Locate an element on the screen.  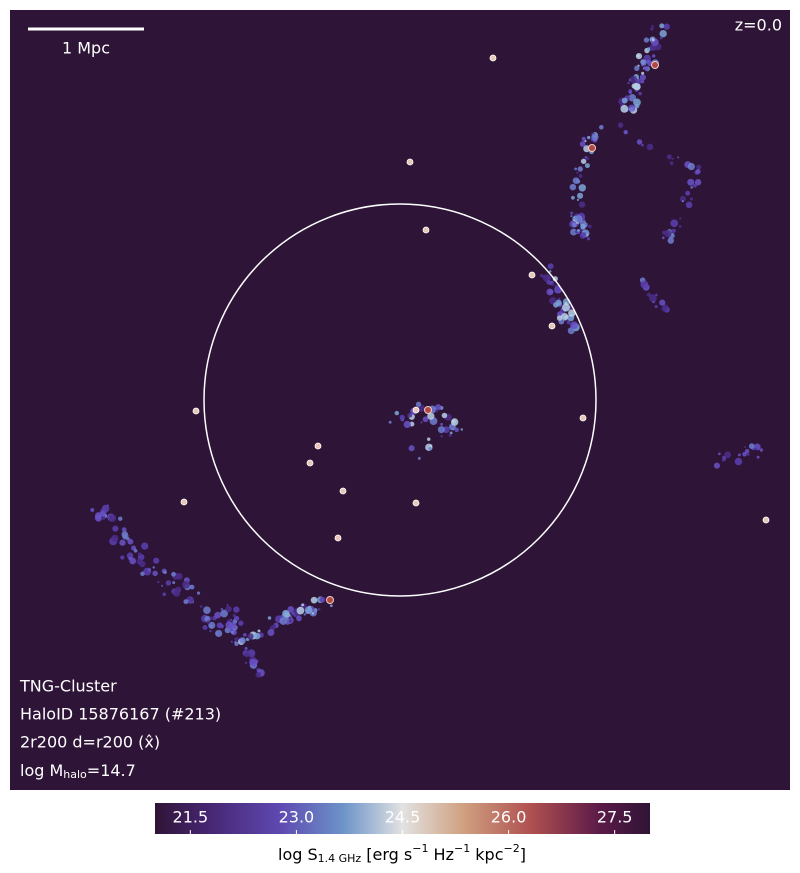
superscript: −2 is located at coordinates (512, 848).